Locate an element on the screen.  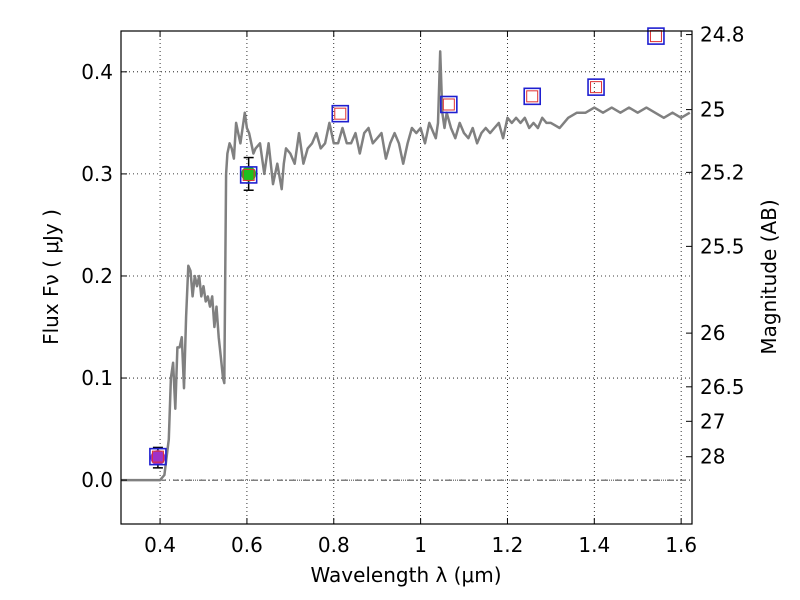
y-tick-label: 0.4 is located at coordinates (97, 72).